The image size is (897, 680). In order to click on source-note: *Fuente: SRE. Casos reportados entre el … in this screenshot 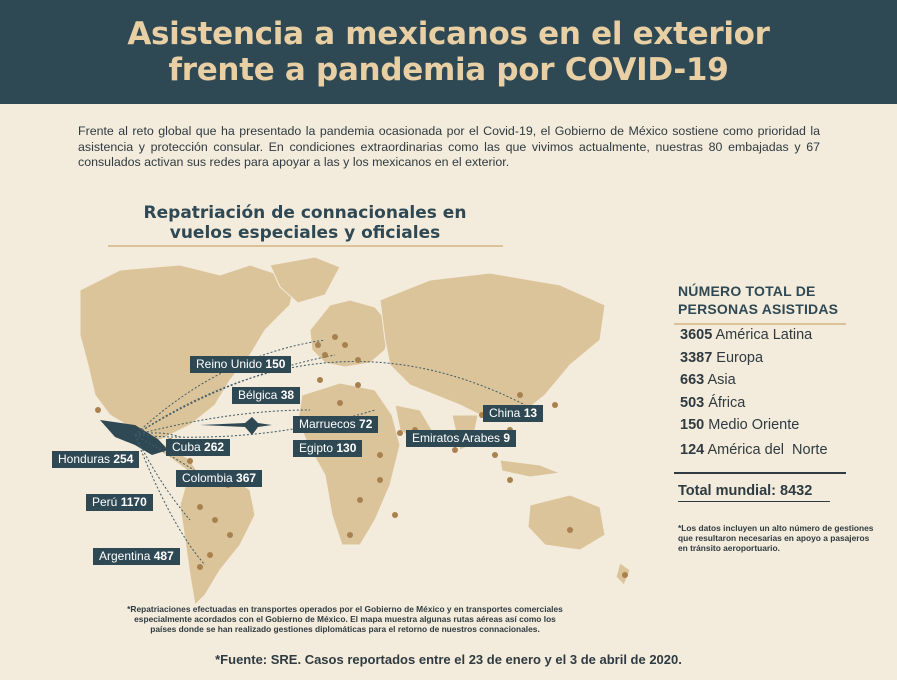, I will do `click(448, 659)`.